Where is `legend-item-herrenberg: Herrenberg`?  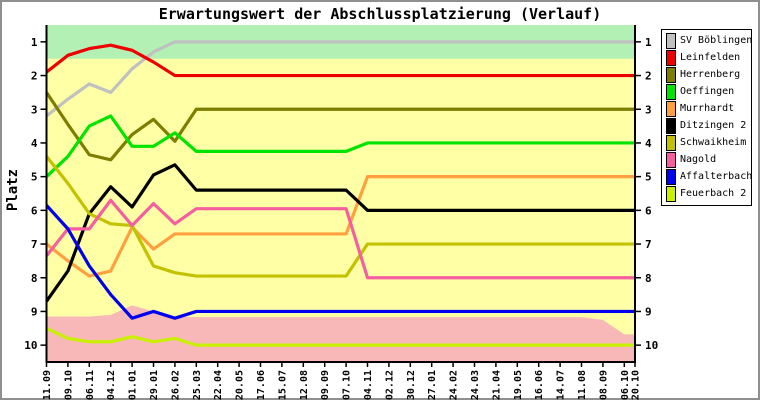 legend-item-herrenberg: Herrenberg is located at coordinates (708, 74).